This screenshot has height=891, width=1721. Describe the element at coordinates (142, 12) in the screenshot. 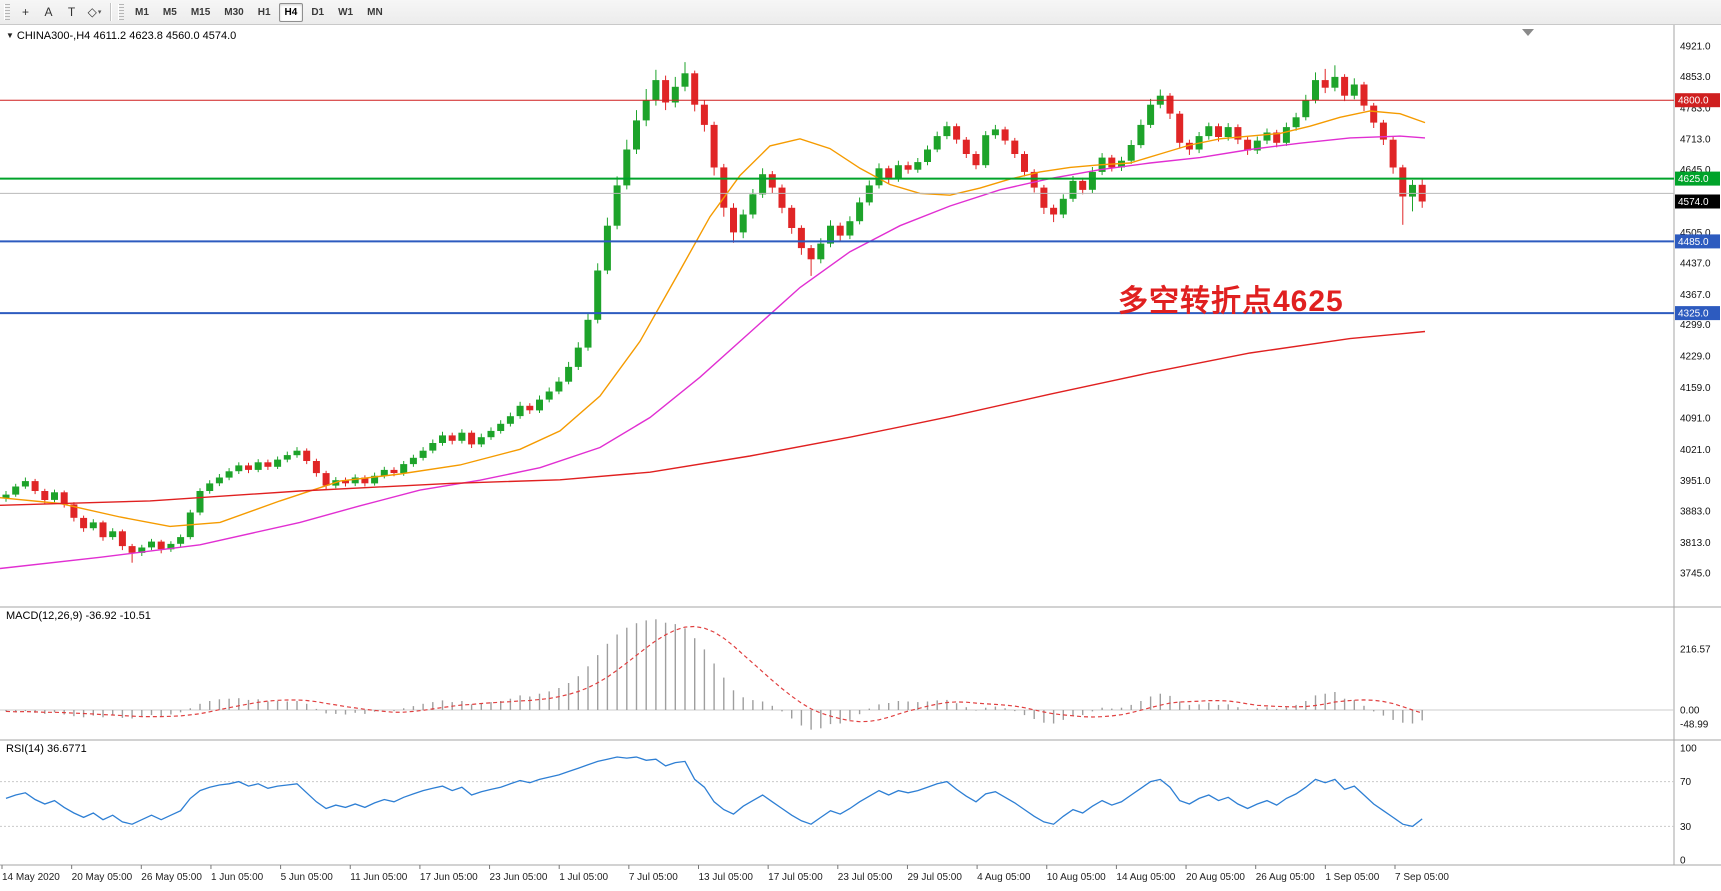

I see `timeframe-m1-button: M1` at that location.